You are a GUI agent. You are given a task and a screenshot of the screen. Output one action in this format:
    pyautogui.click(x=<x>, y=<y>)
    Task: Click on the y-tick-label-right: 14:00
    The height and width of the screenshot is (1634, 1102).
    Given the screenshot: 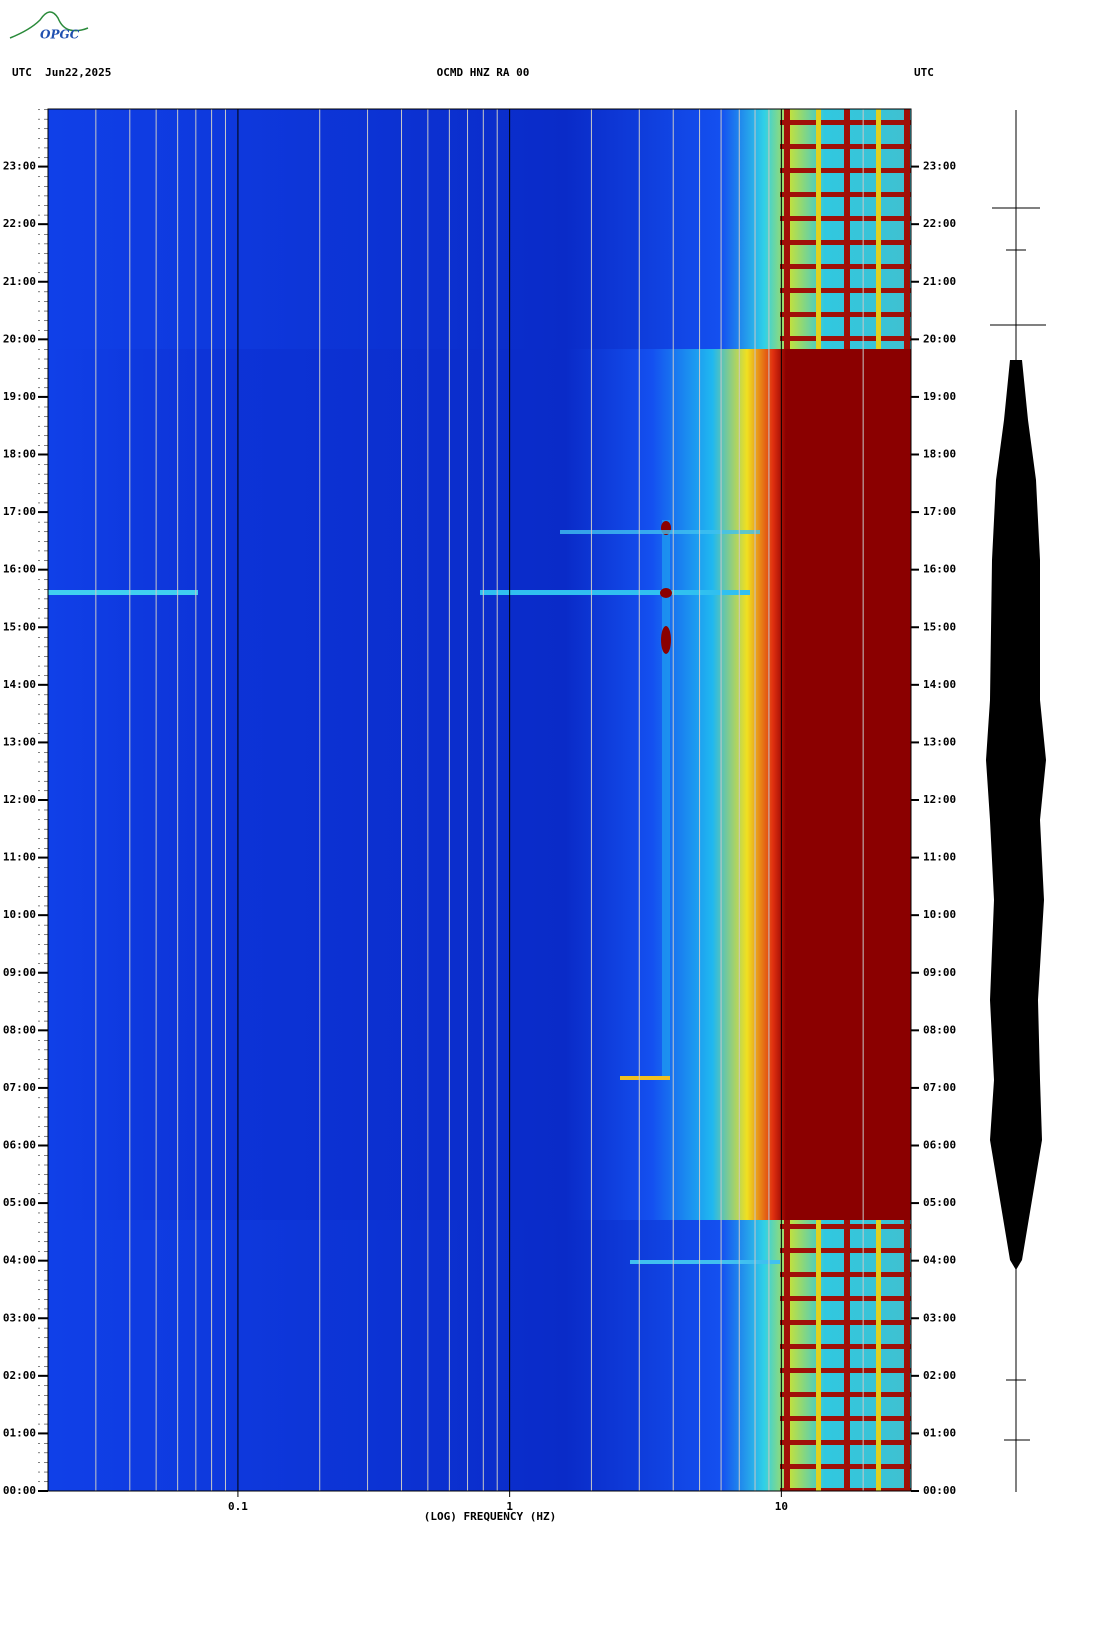 What is the action you would take?
    pyautogui.click(x=939, y=684)
    